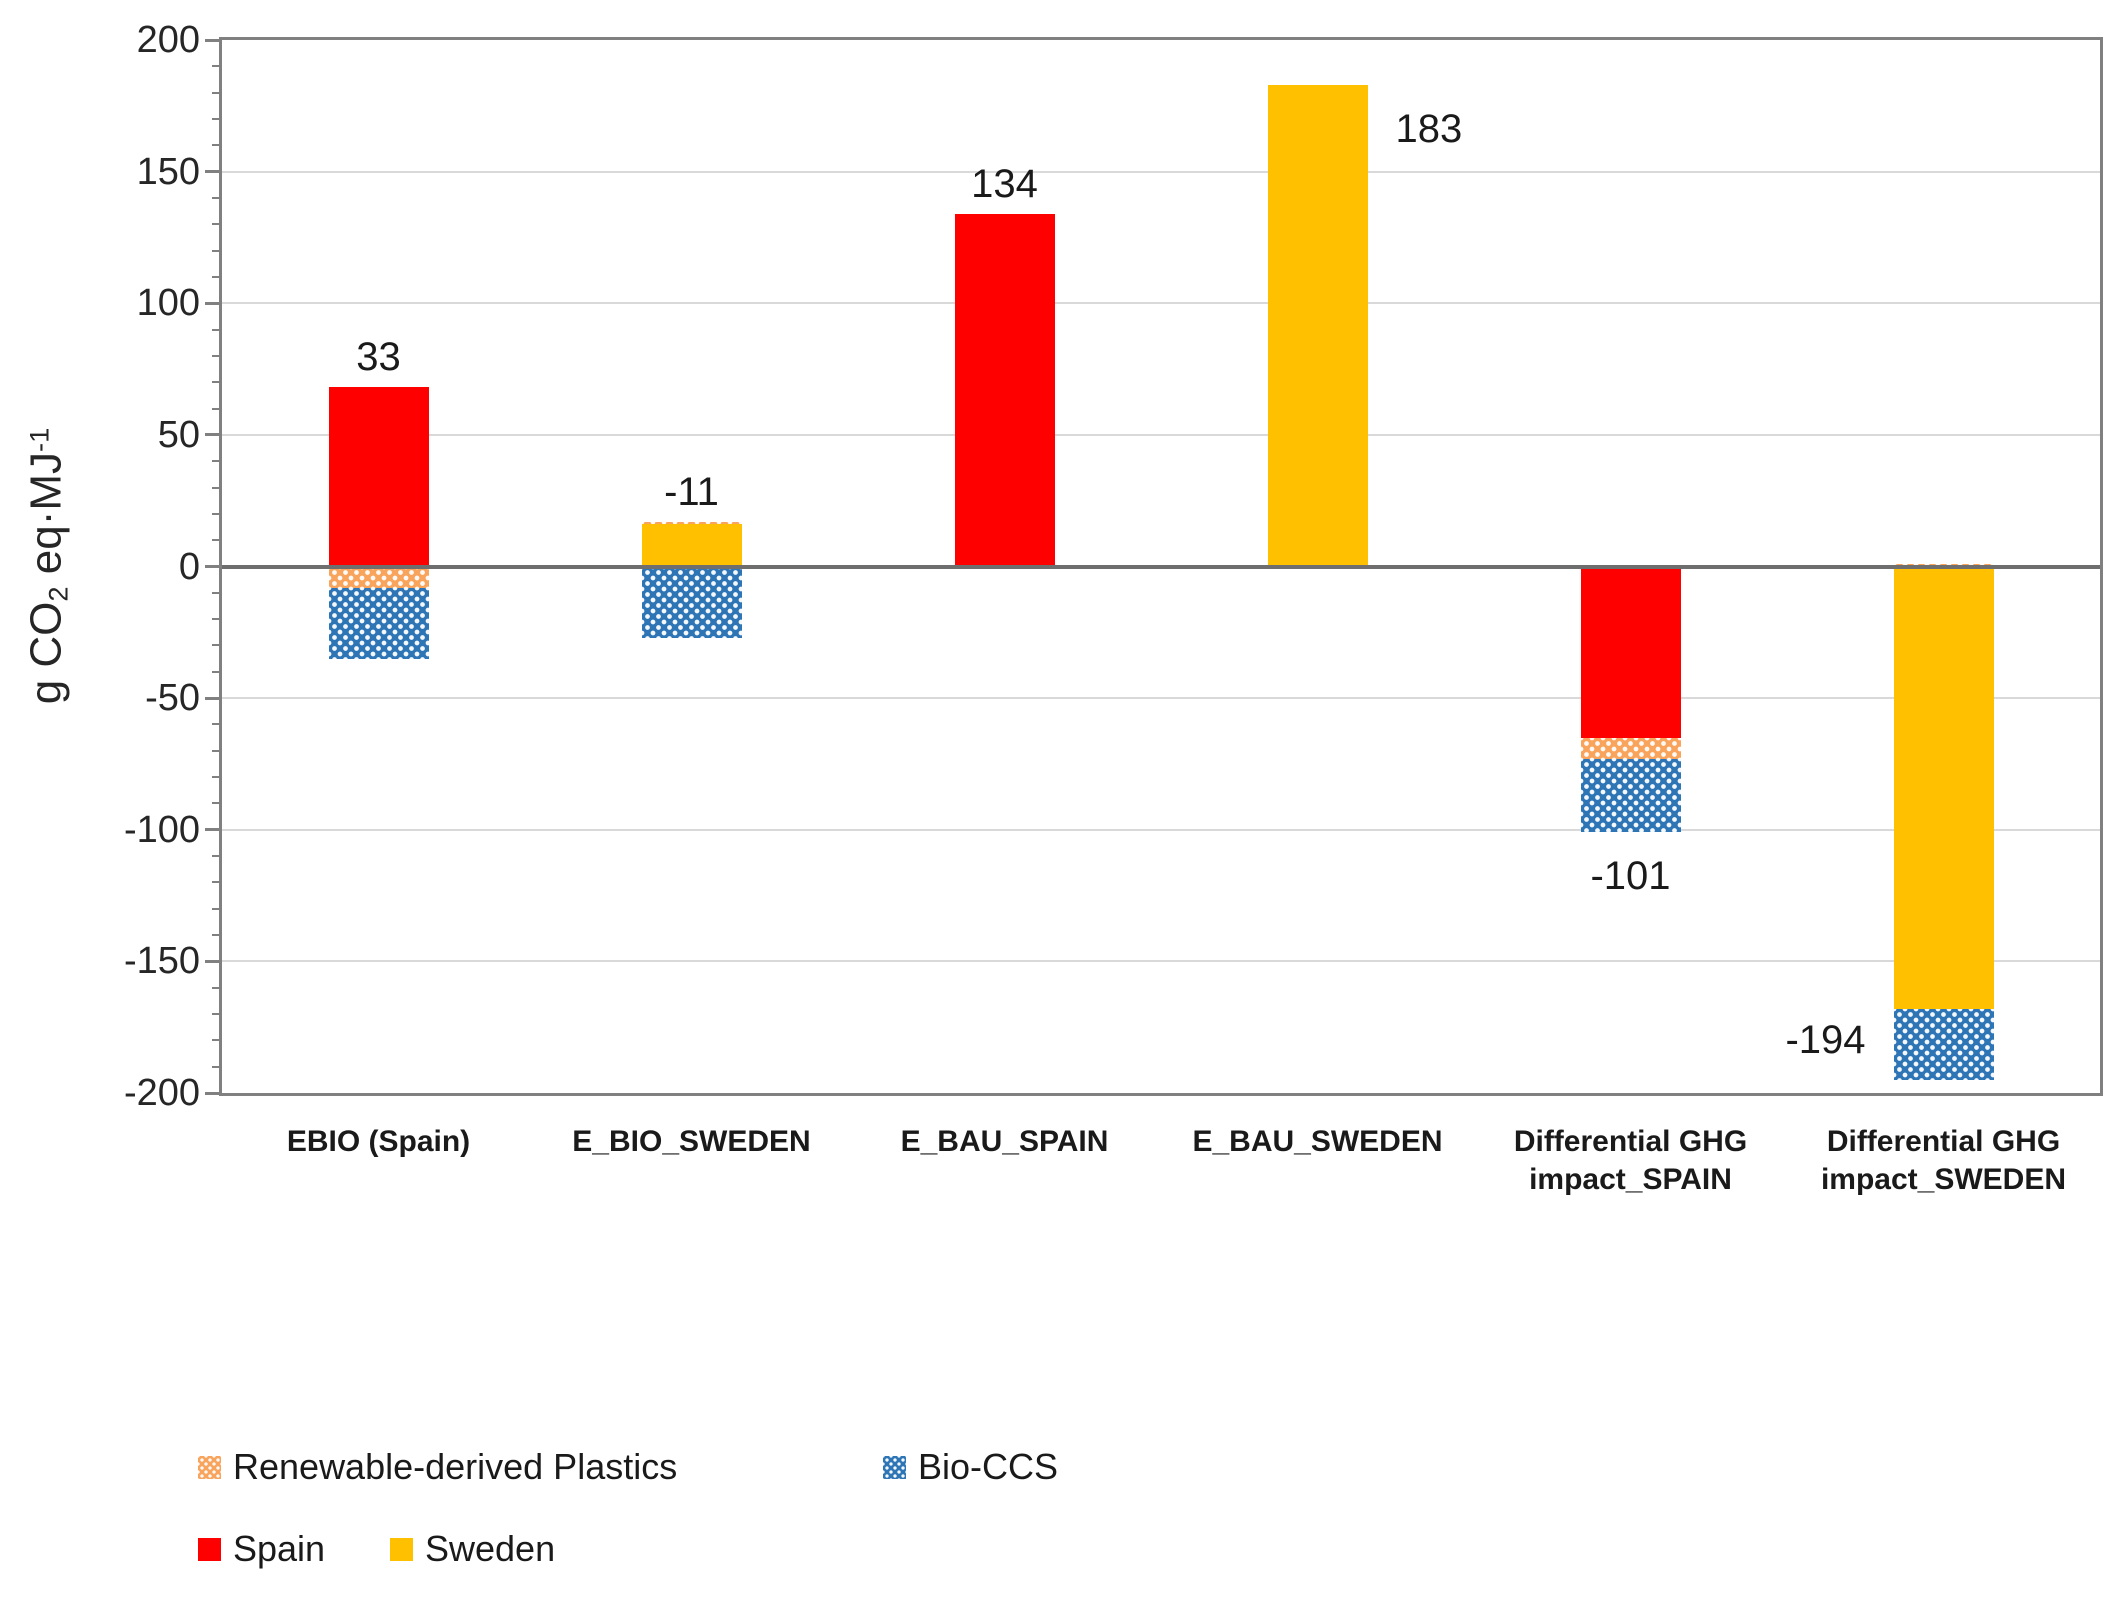 The image size is (2121, 1604). I want to click on legend-label: Renewable-derived Plastics, so click(455, 1466).